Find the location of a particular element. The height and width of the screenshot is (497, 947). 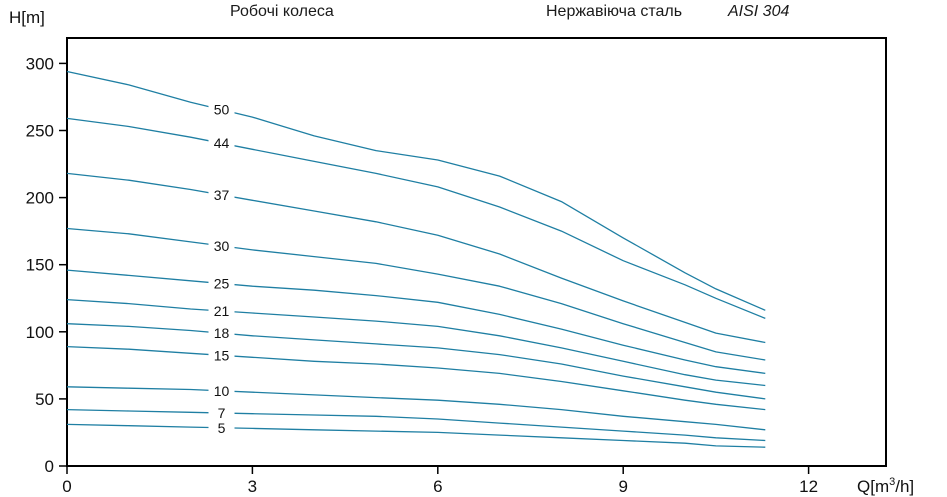

curve-label-25: 25 is located at coordinates (222, 283).